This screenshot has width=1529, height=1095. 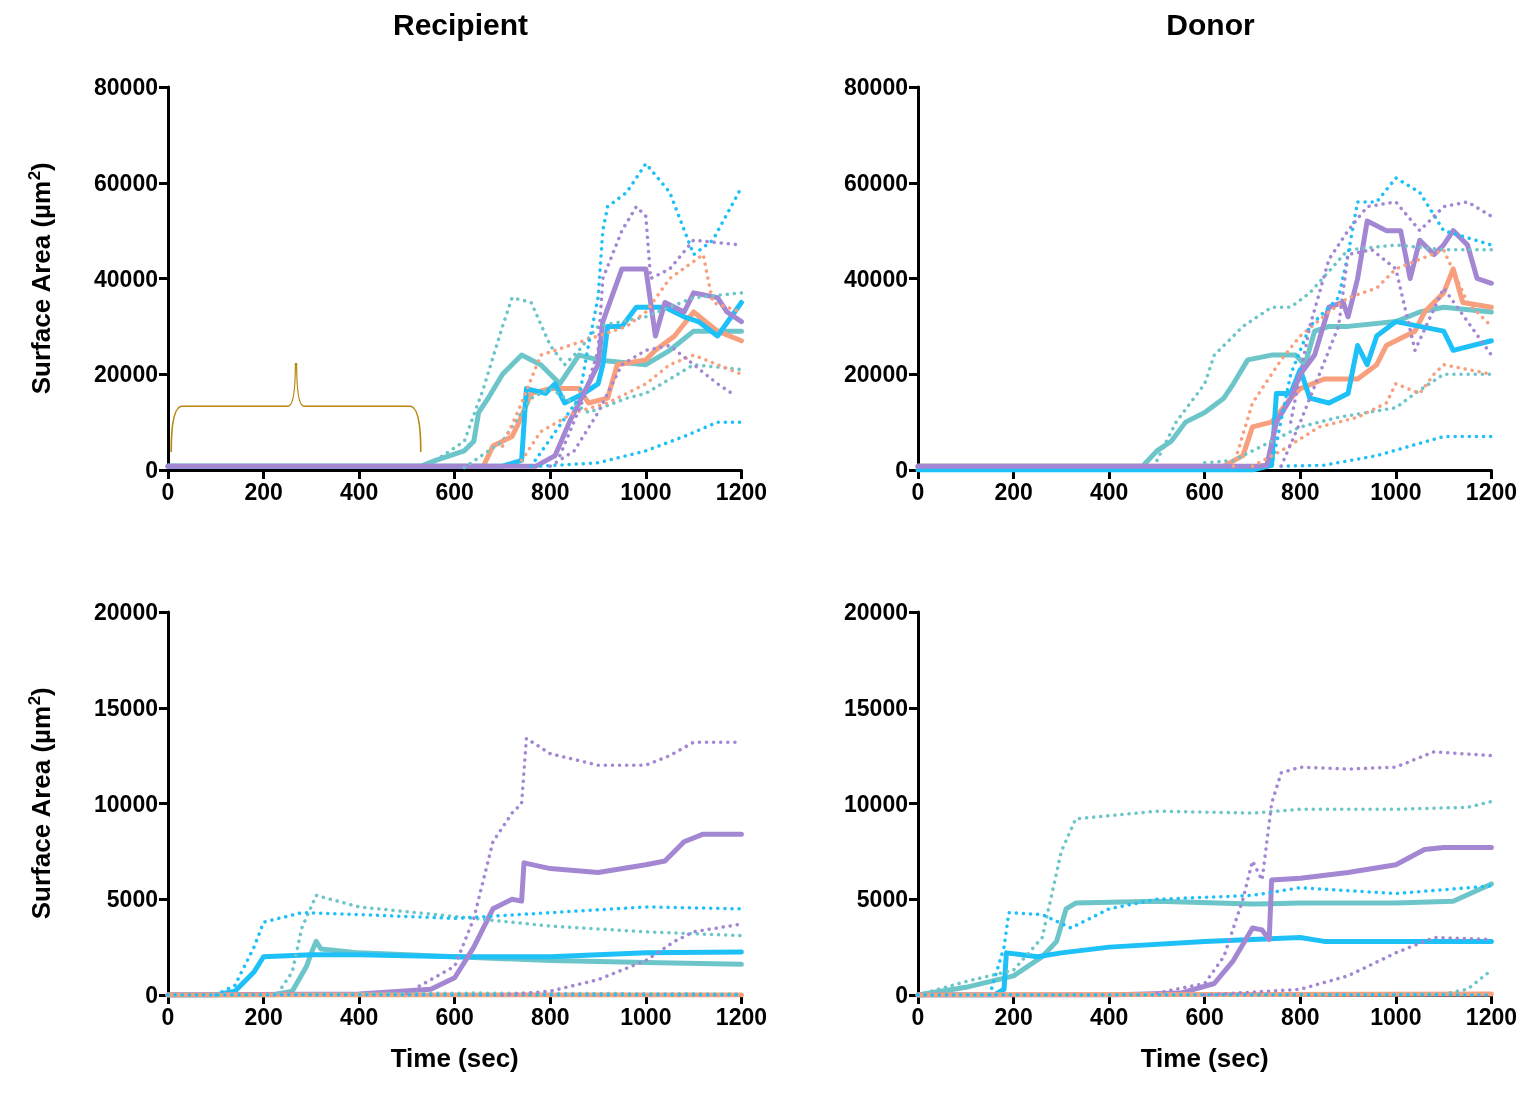 I want to click on chart-title: Recipient, so click(x=460, y=24).